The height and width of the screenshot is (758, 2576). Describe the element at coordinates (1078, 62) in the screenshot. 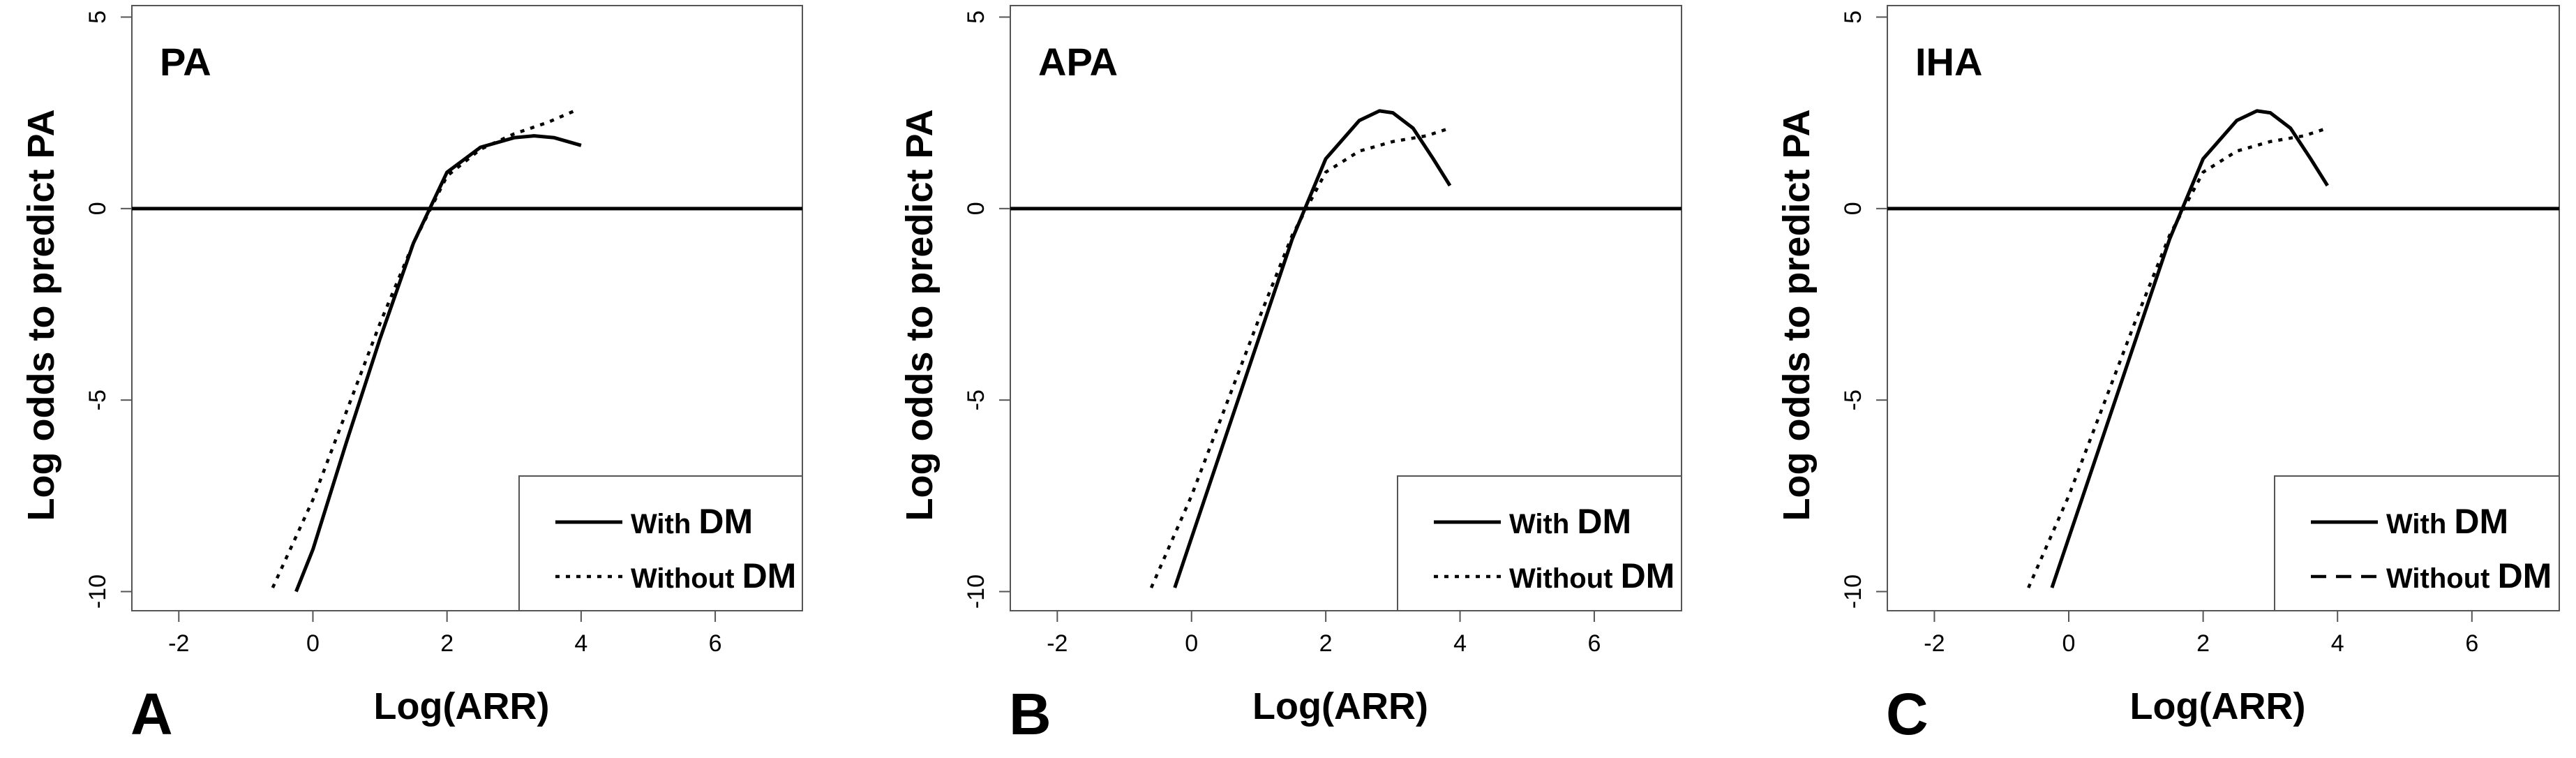

I see `panel-title: APA` at that location.